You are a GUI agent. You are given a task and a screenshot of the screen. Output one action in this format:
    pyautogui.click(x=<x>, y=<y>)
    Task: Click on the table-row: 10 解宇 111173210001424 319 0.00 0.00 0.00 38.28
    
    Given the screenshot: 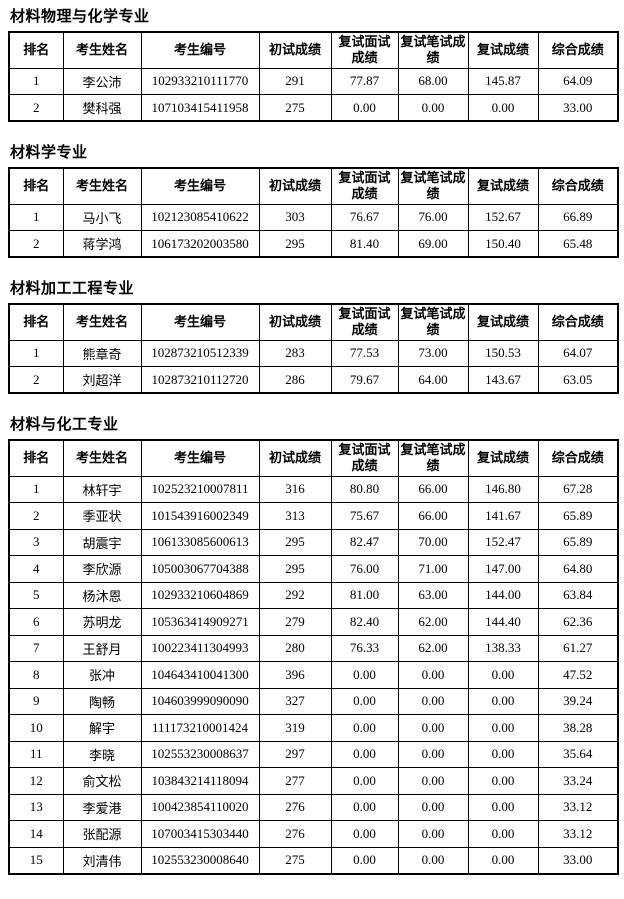 What is the action you would take?
    pyautogui.click(x=313, y=728)
    